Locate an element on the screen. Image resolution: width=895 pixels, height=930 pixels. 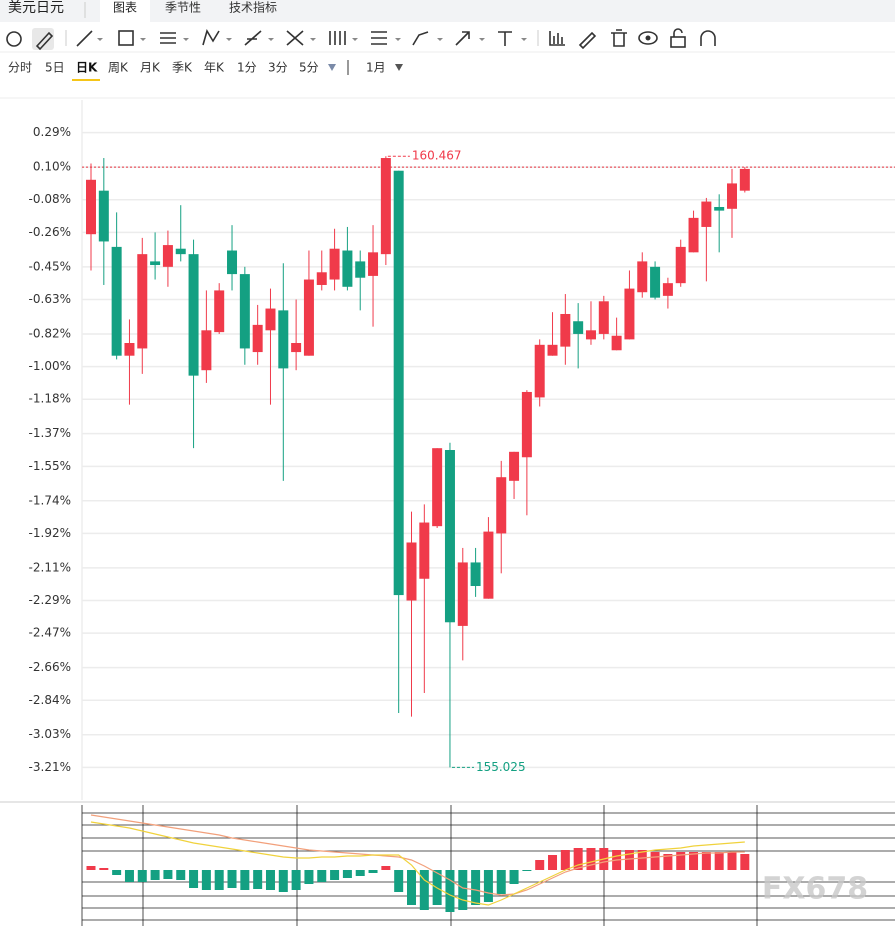
timeframe: 3分 is located at coordinates (278, 68).